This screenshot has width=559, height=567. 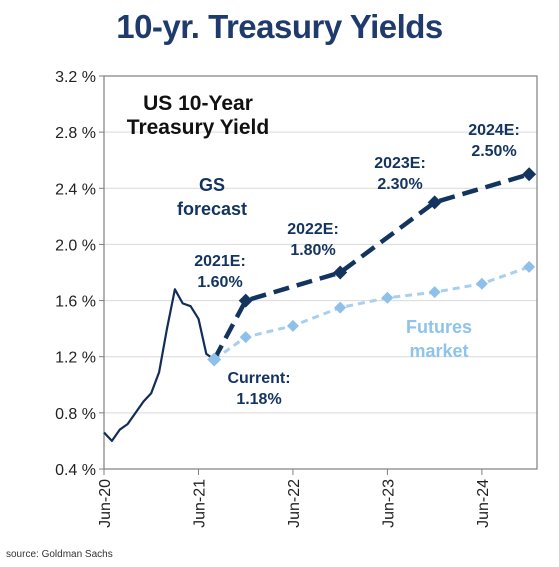 What do you see at coordinates (371, 313) in the screenshot?
I see `futures-market-line` at bounding box center [371, 313].